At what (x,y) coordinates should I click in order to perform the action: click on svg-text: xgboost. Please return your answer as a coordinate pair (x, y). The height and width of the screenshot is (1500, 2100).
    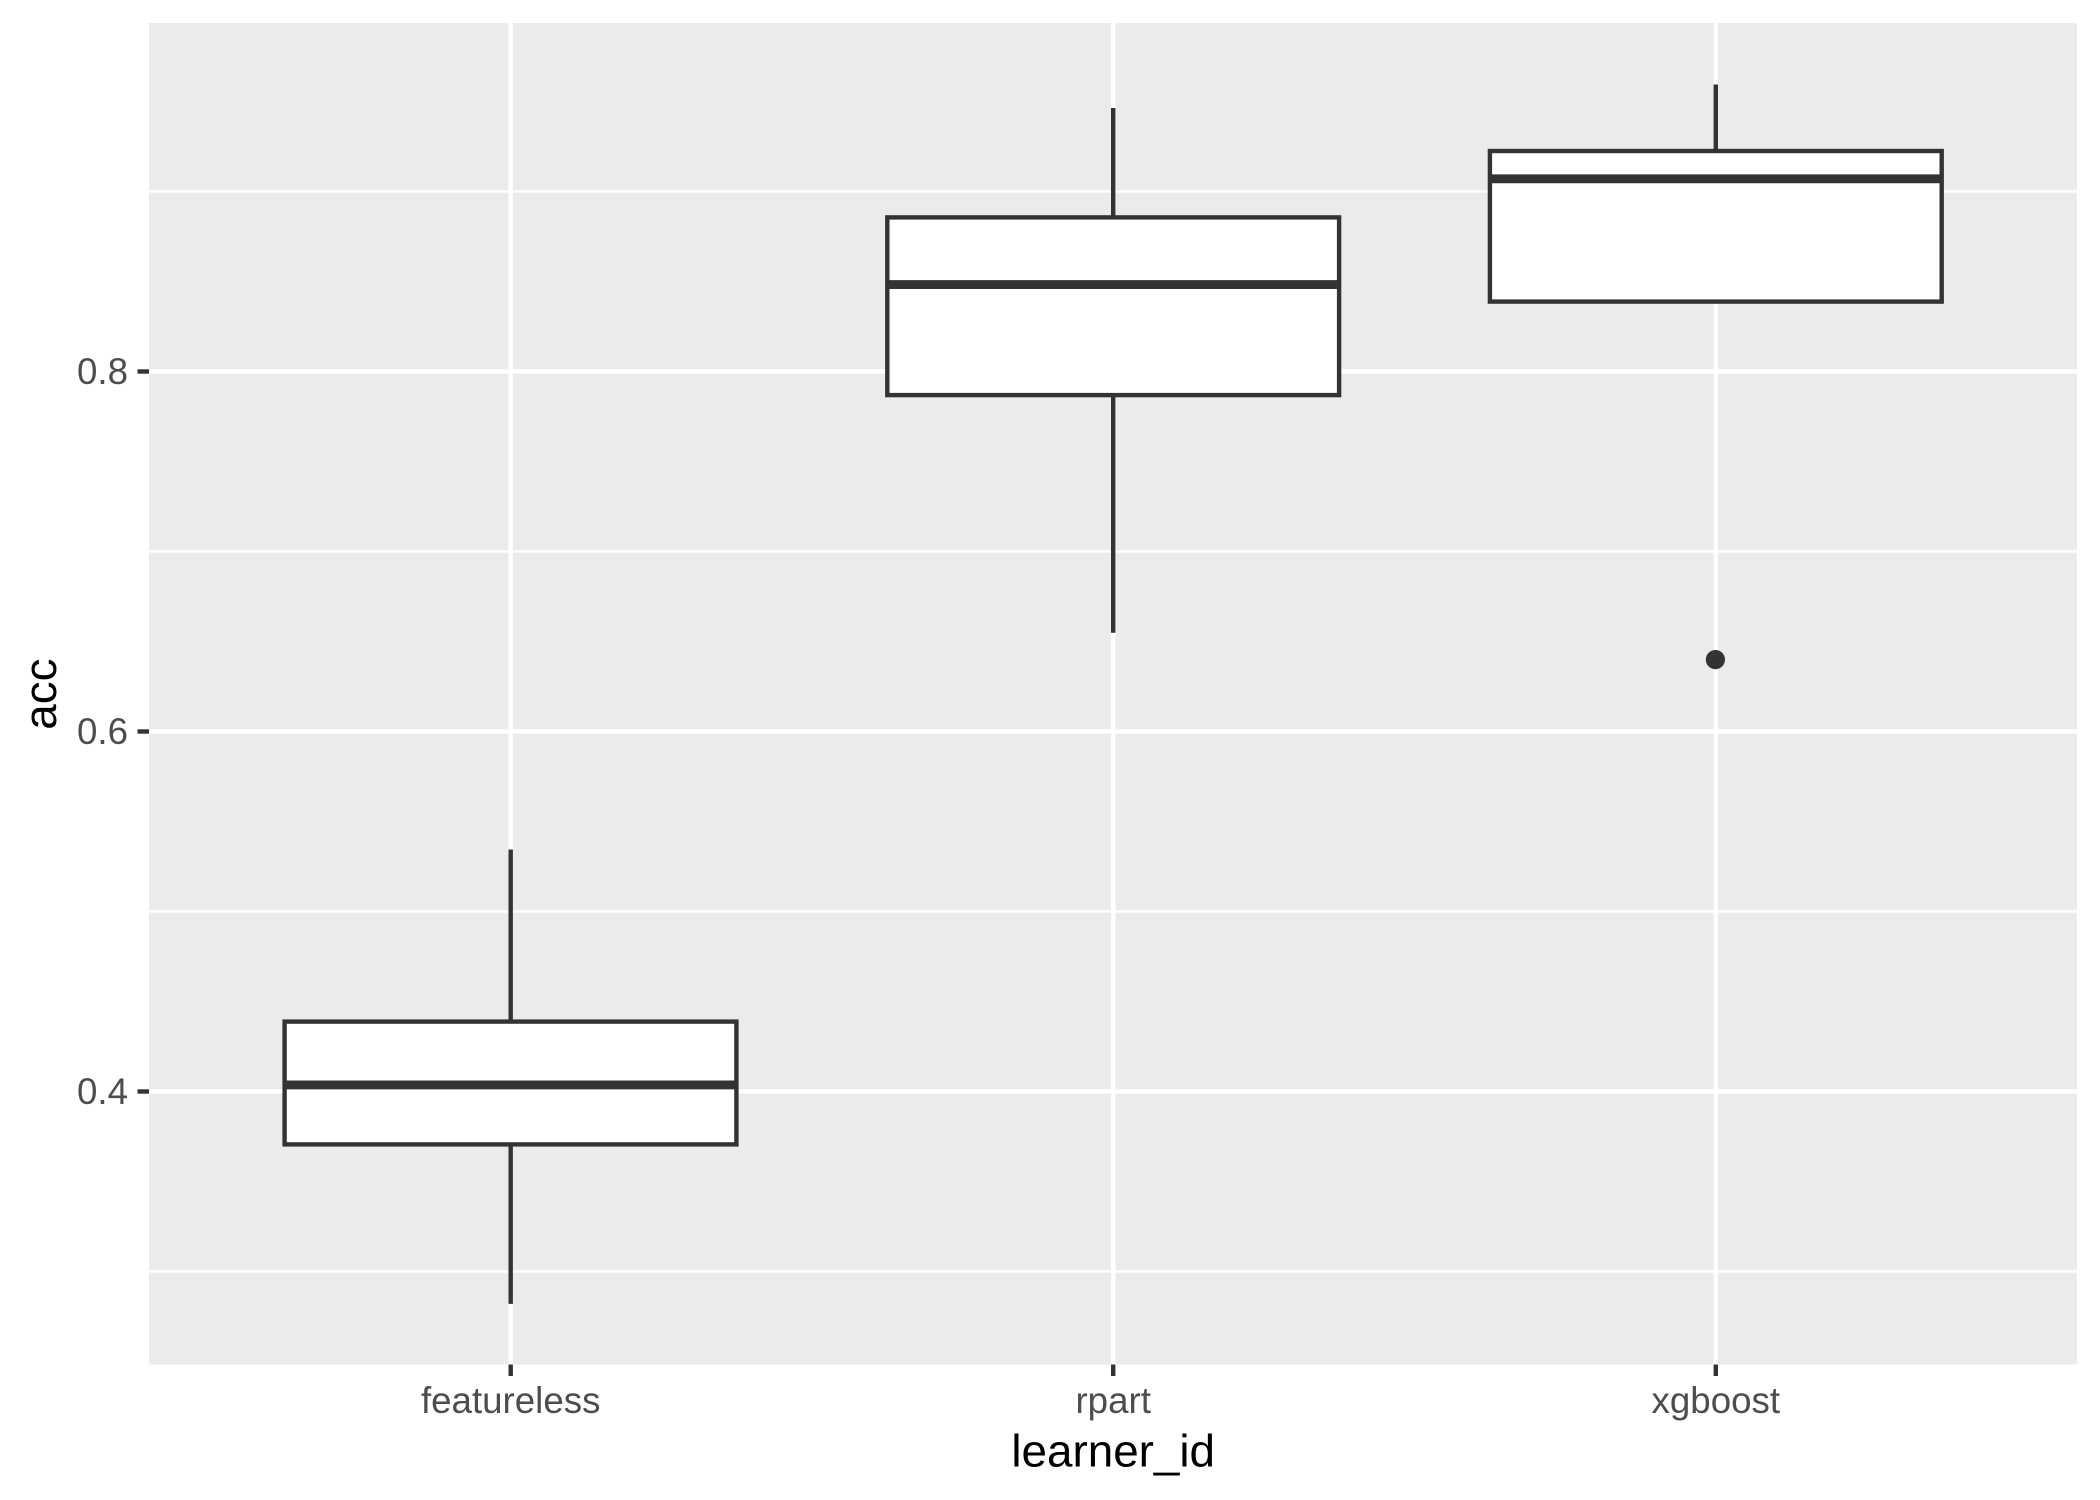
    Looking at the image, I should click on (1716, 1400).